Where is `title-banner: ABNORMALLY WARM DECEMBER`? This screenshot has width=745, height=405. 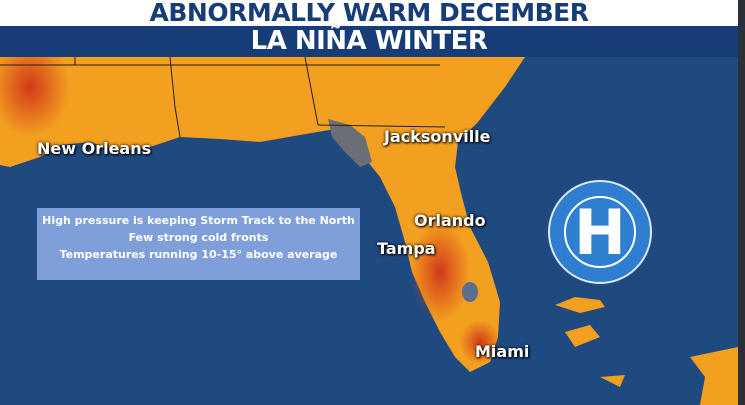 title-banner: ABNORMALLY WARM DECEMBER is located at coordinates (369, 13).